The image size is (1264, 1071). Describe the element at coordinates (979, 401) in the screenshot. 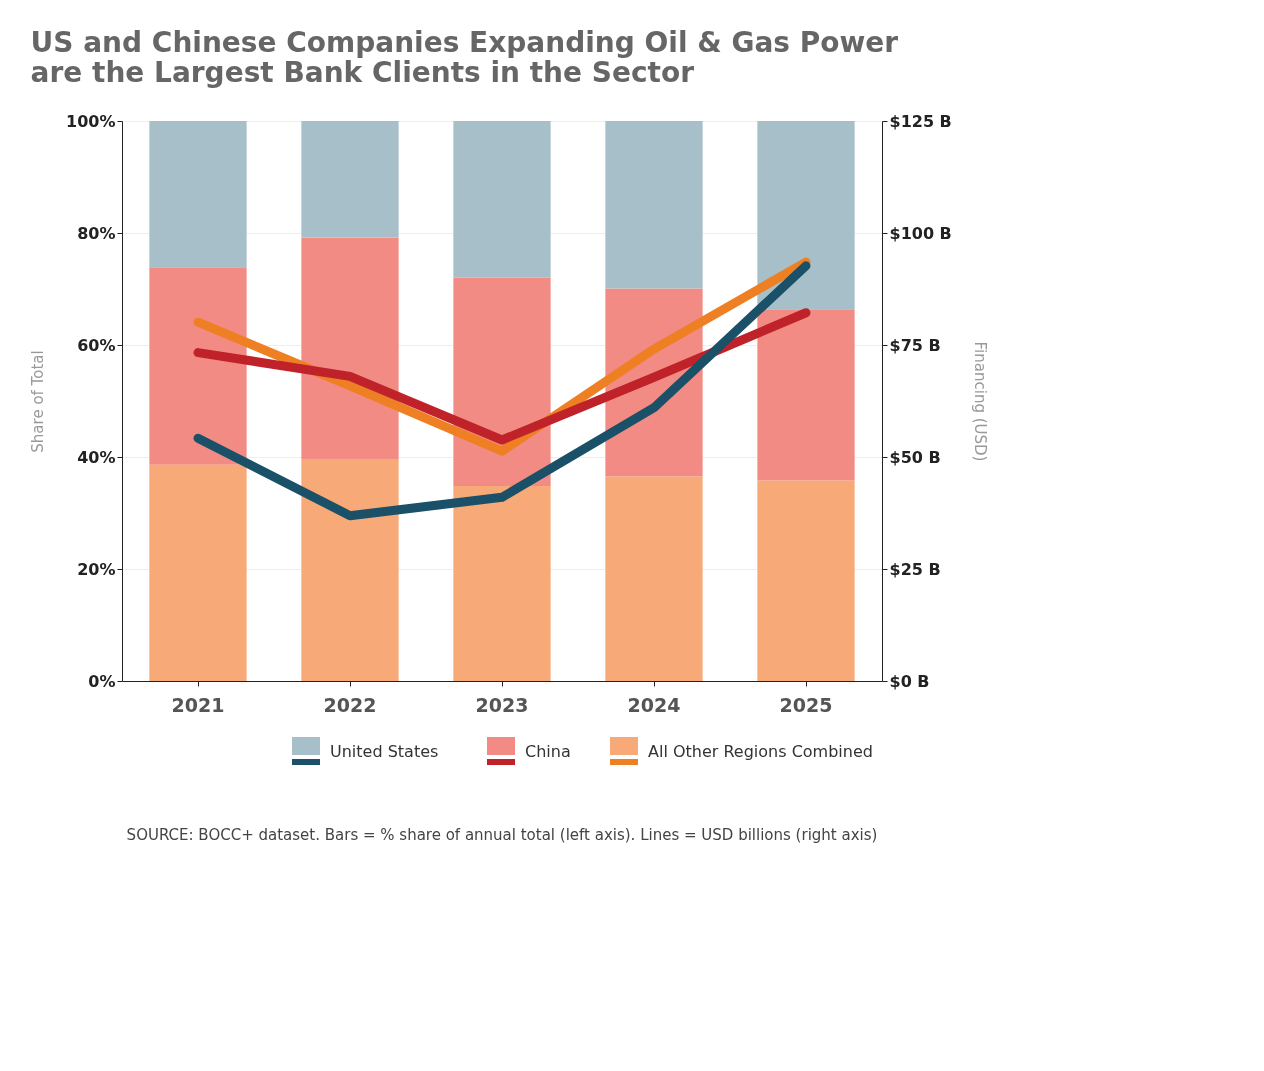

I see `y2-axis-title: Financing (USD)` at that location.